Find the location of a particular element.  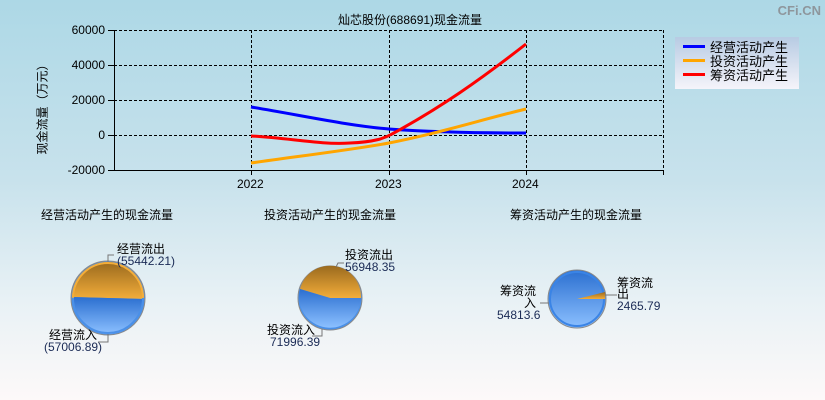

x-tick-label: 2022 is located at coordinates (250, 184).